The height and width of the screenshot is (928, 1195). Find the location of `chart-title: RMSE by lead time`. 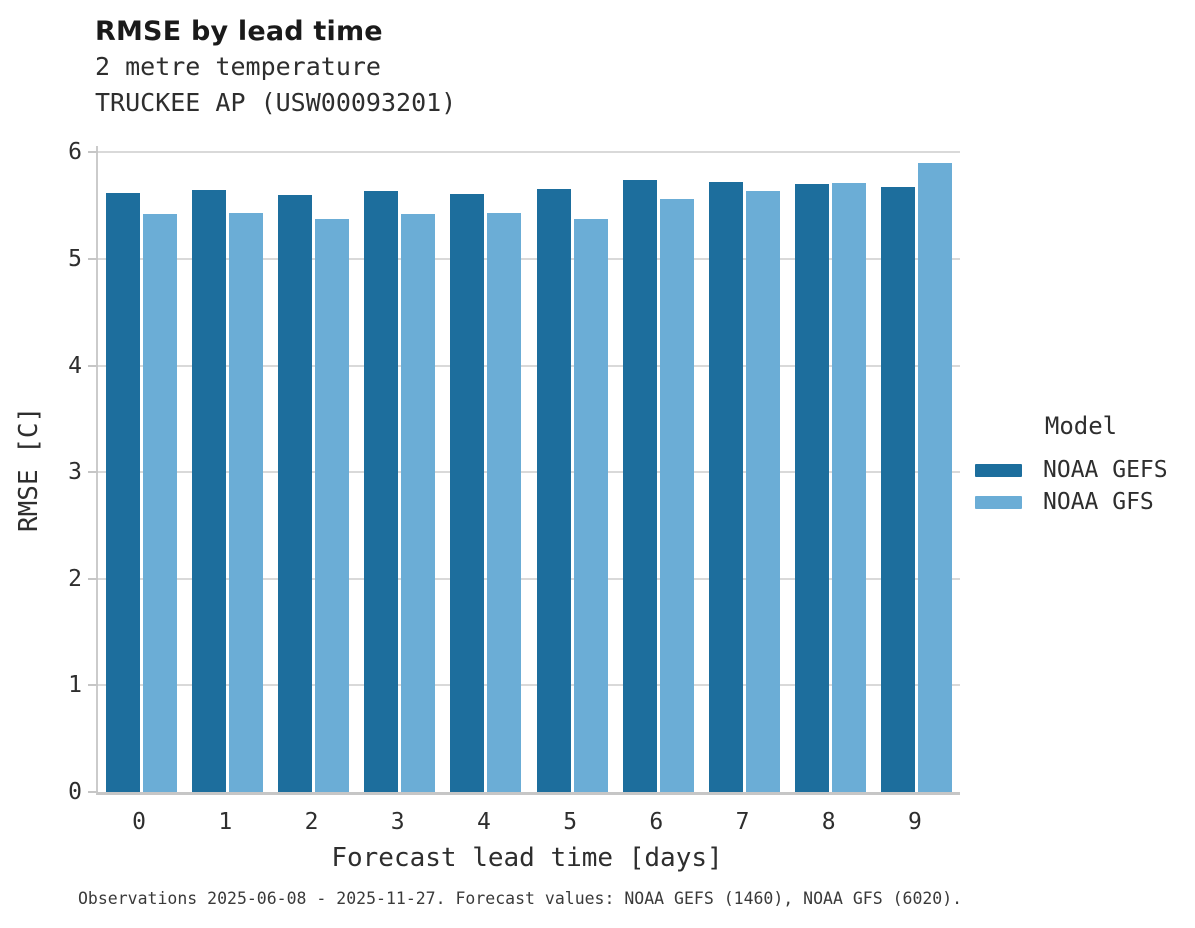

chart-title: RMSE by lead time is located at coordinates (239, 31).